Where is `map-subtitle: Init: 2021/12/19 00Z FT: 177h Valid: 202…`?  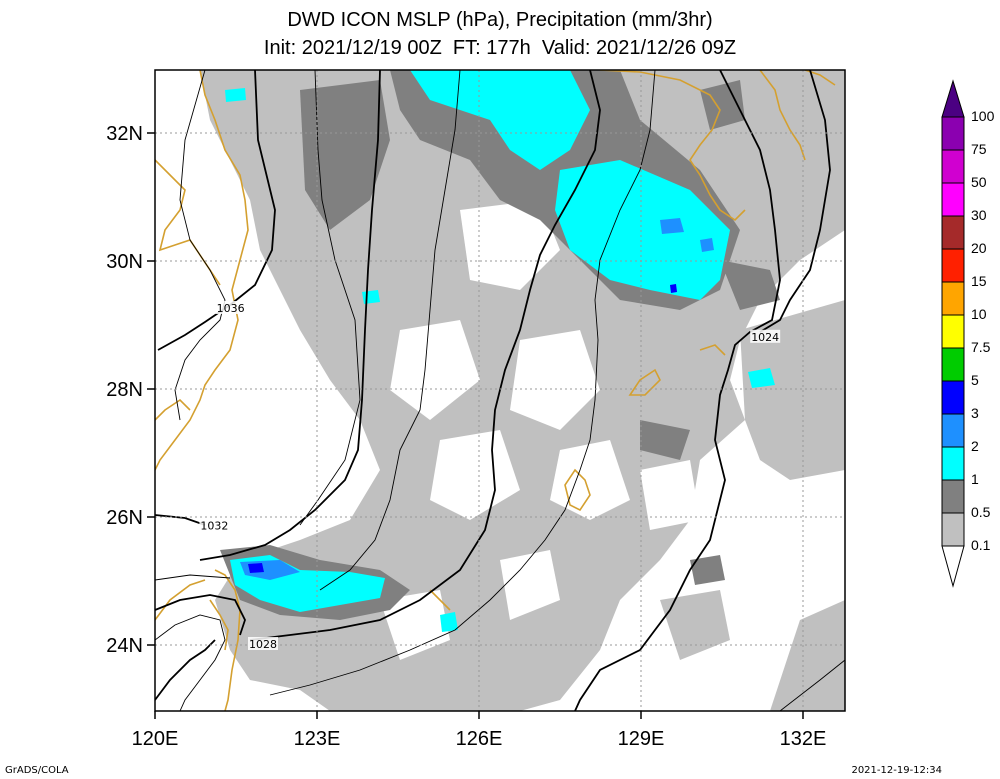
map-subtitle: Init: 2021/12/19 00Z FT: 177h Valid: 202… is located at coordinates (500, 48).